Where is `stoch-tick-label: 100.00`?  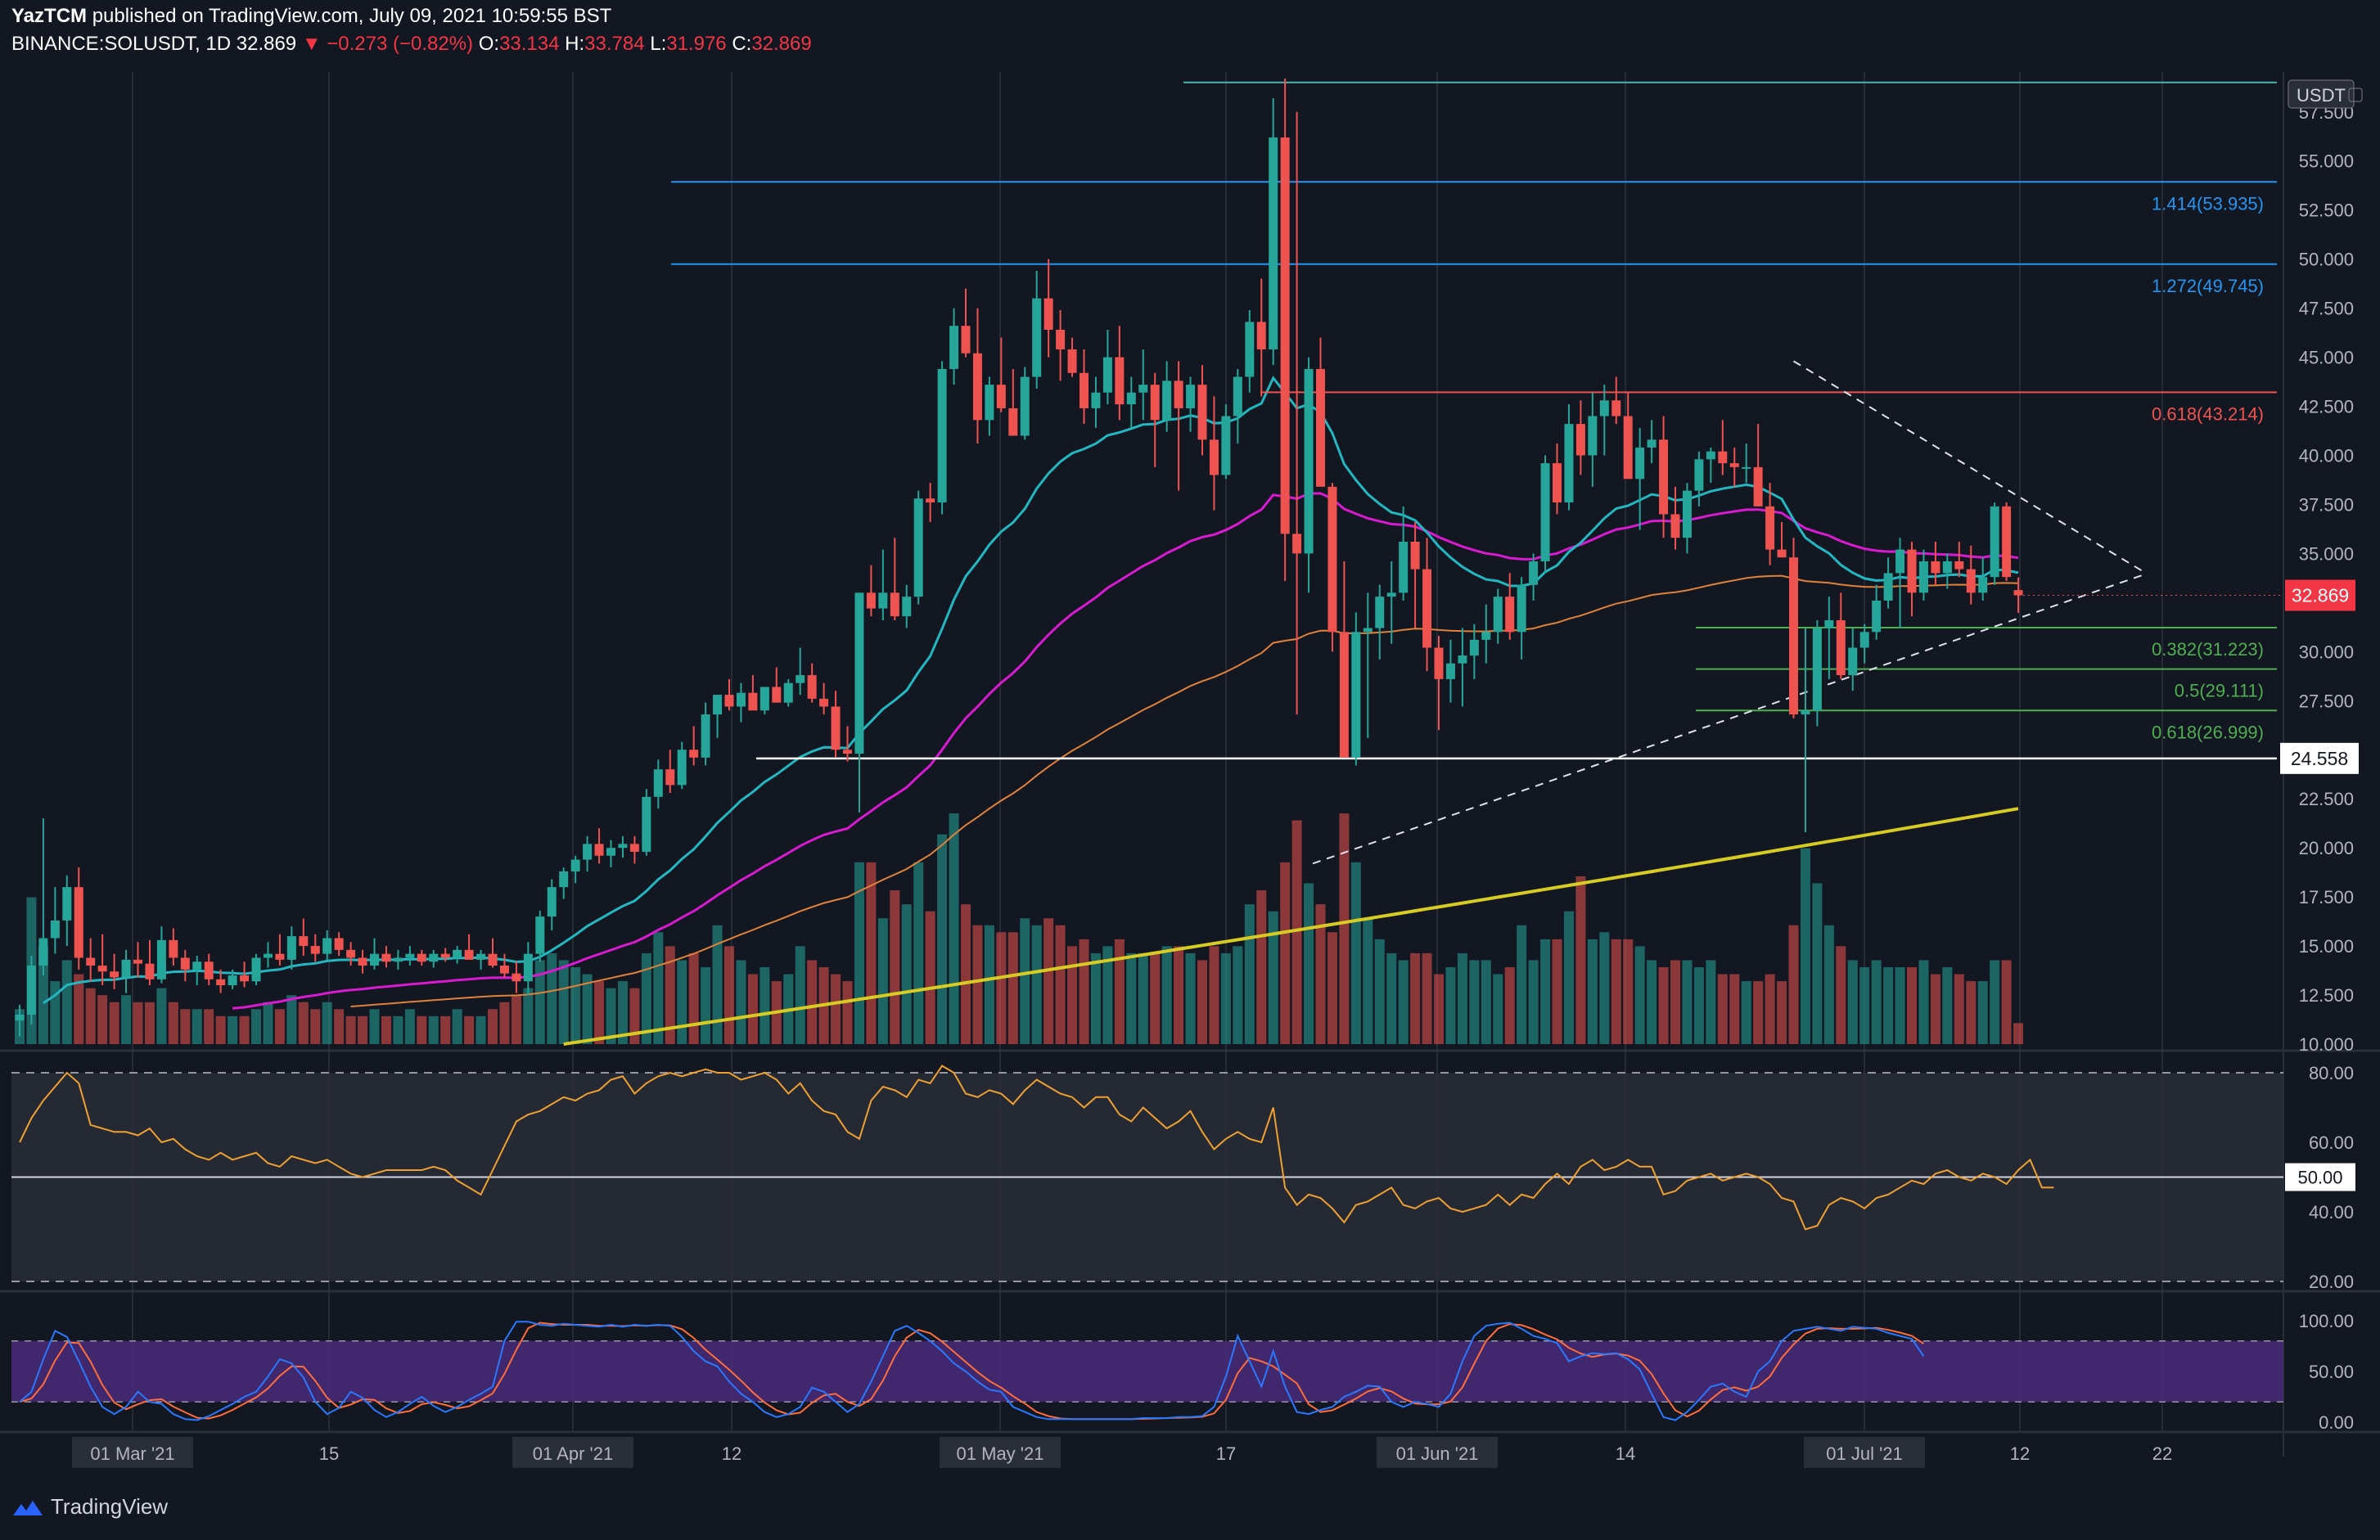
stoch-tick-label: 100.00 is located at coordinates (2326, 1321).